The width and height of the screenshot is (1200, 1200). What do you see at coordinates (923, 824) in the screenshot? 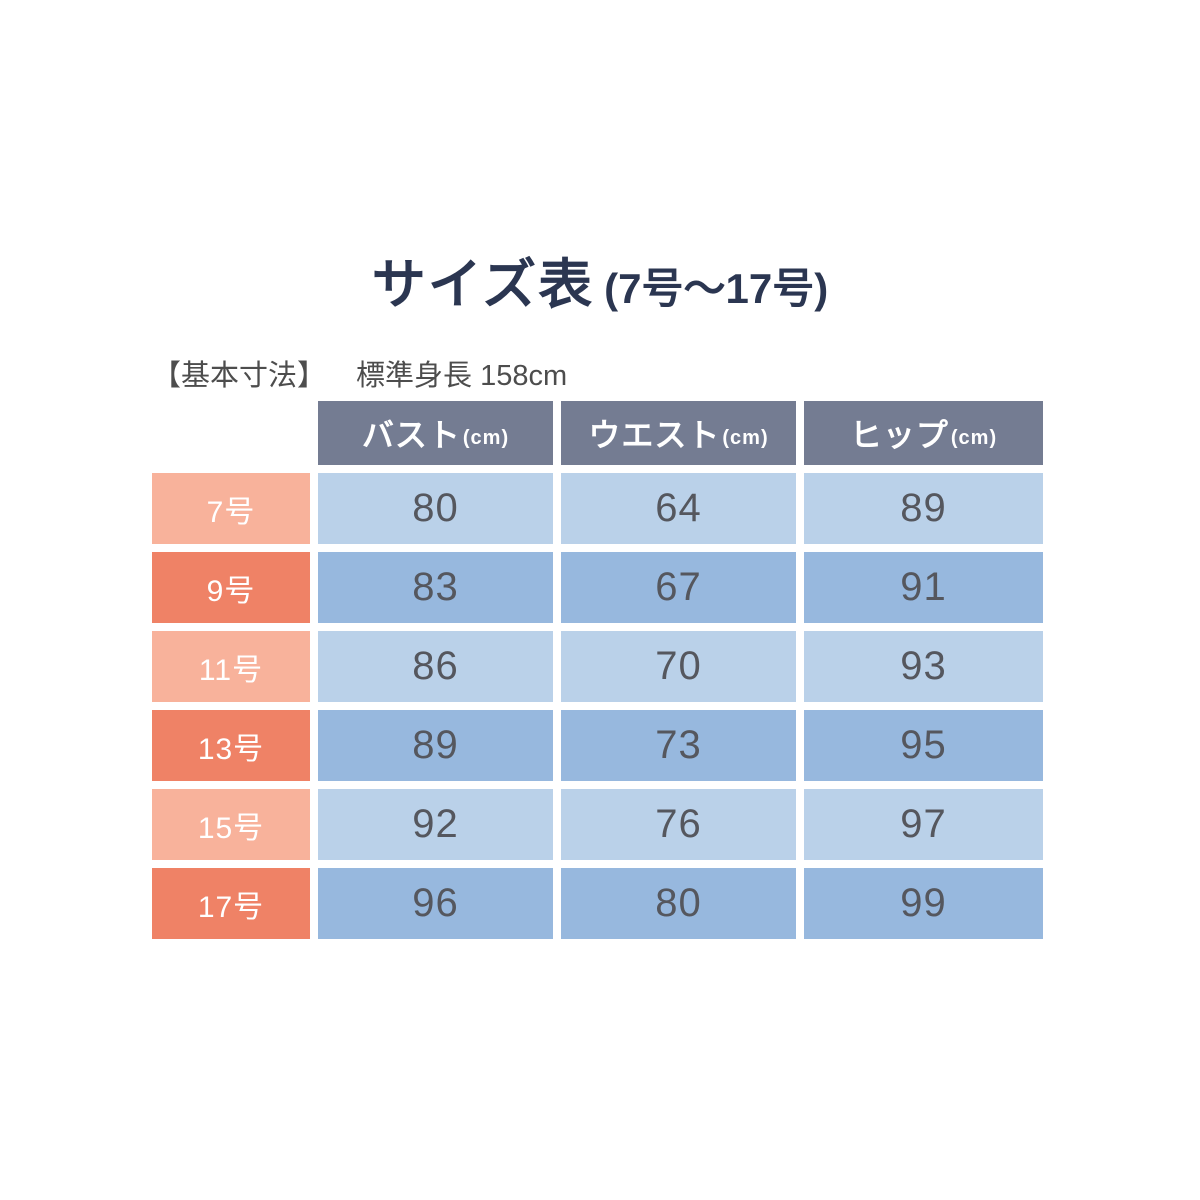
I see `cell-size15-hip: 97` at bounding box center [923, 824].